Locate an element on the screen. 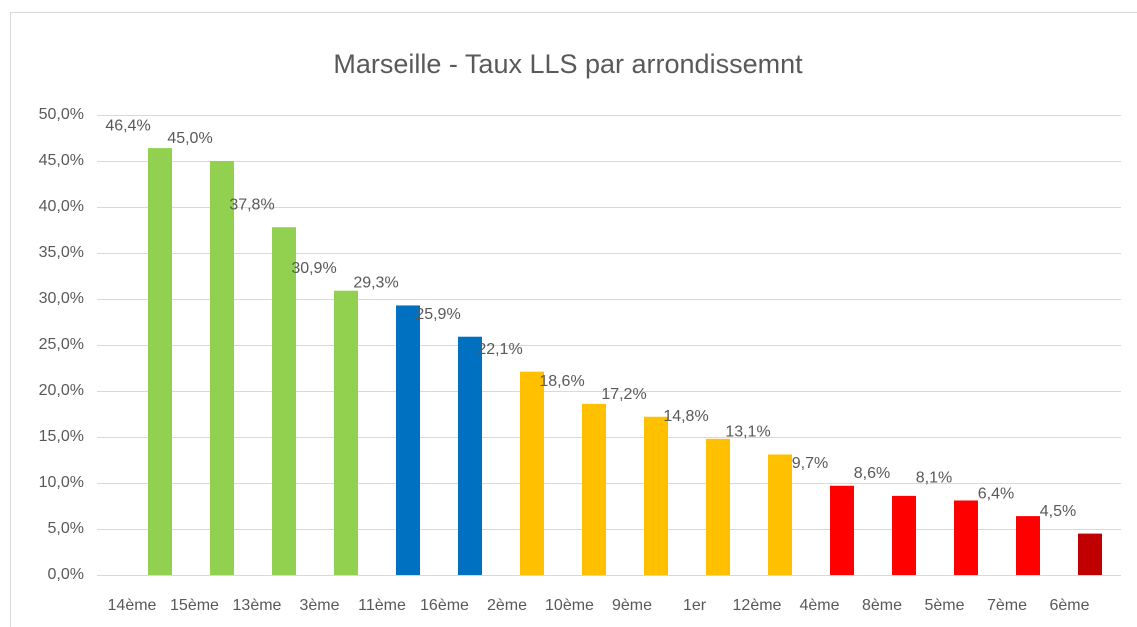  x-tick-label: 8ème is located at coordinates (882, 605).